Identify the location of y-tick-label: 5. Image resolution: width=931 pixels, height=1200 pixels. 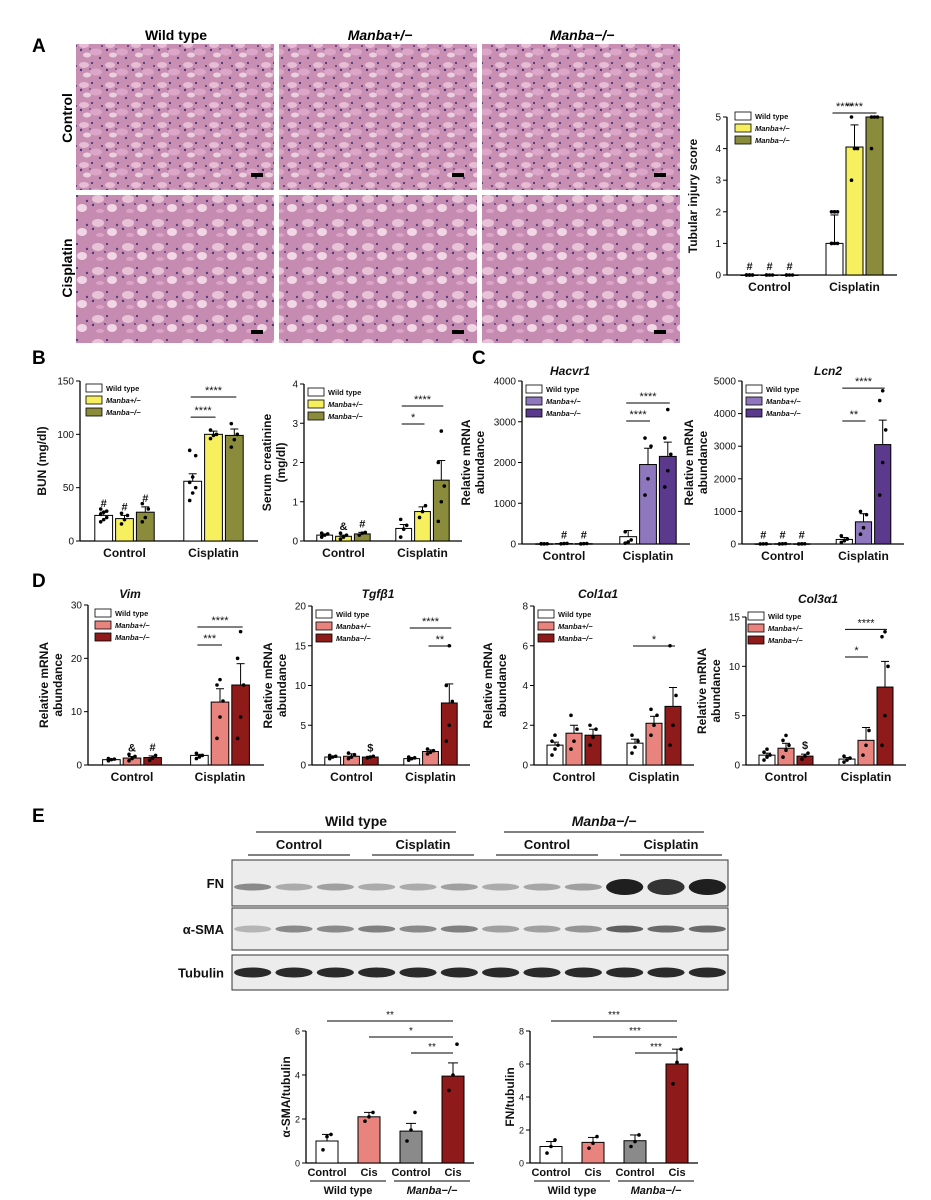
(718, 118).